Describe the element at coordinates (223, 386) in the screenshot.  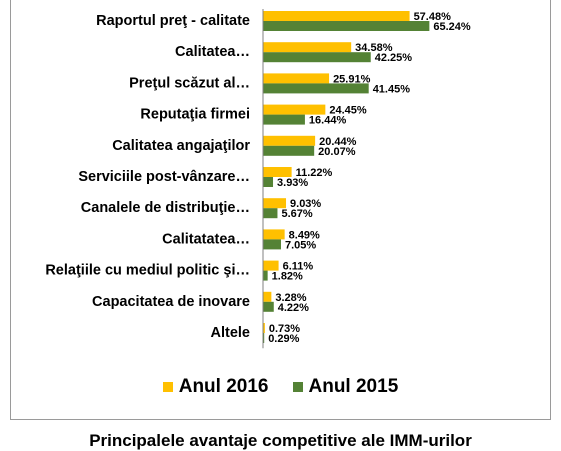
I see `legend-label-2016: Anul 2016` at that location.